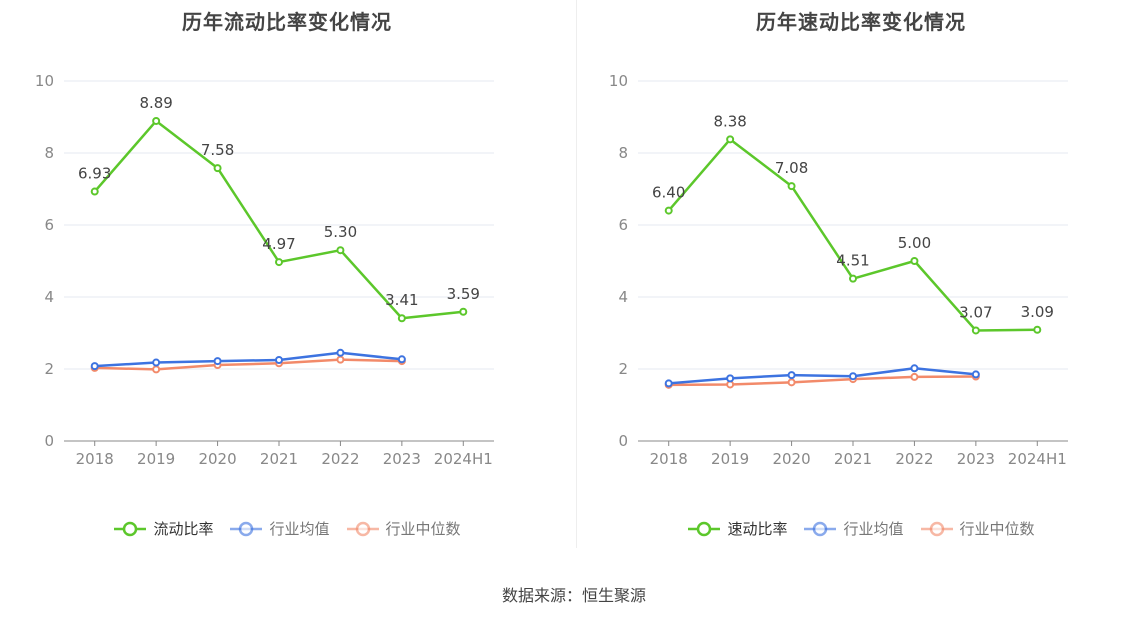  Describe the element at coordinates (623, 153) in the screenshot. I see `y-tick-label: 8` at that location.